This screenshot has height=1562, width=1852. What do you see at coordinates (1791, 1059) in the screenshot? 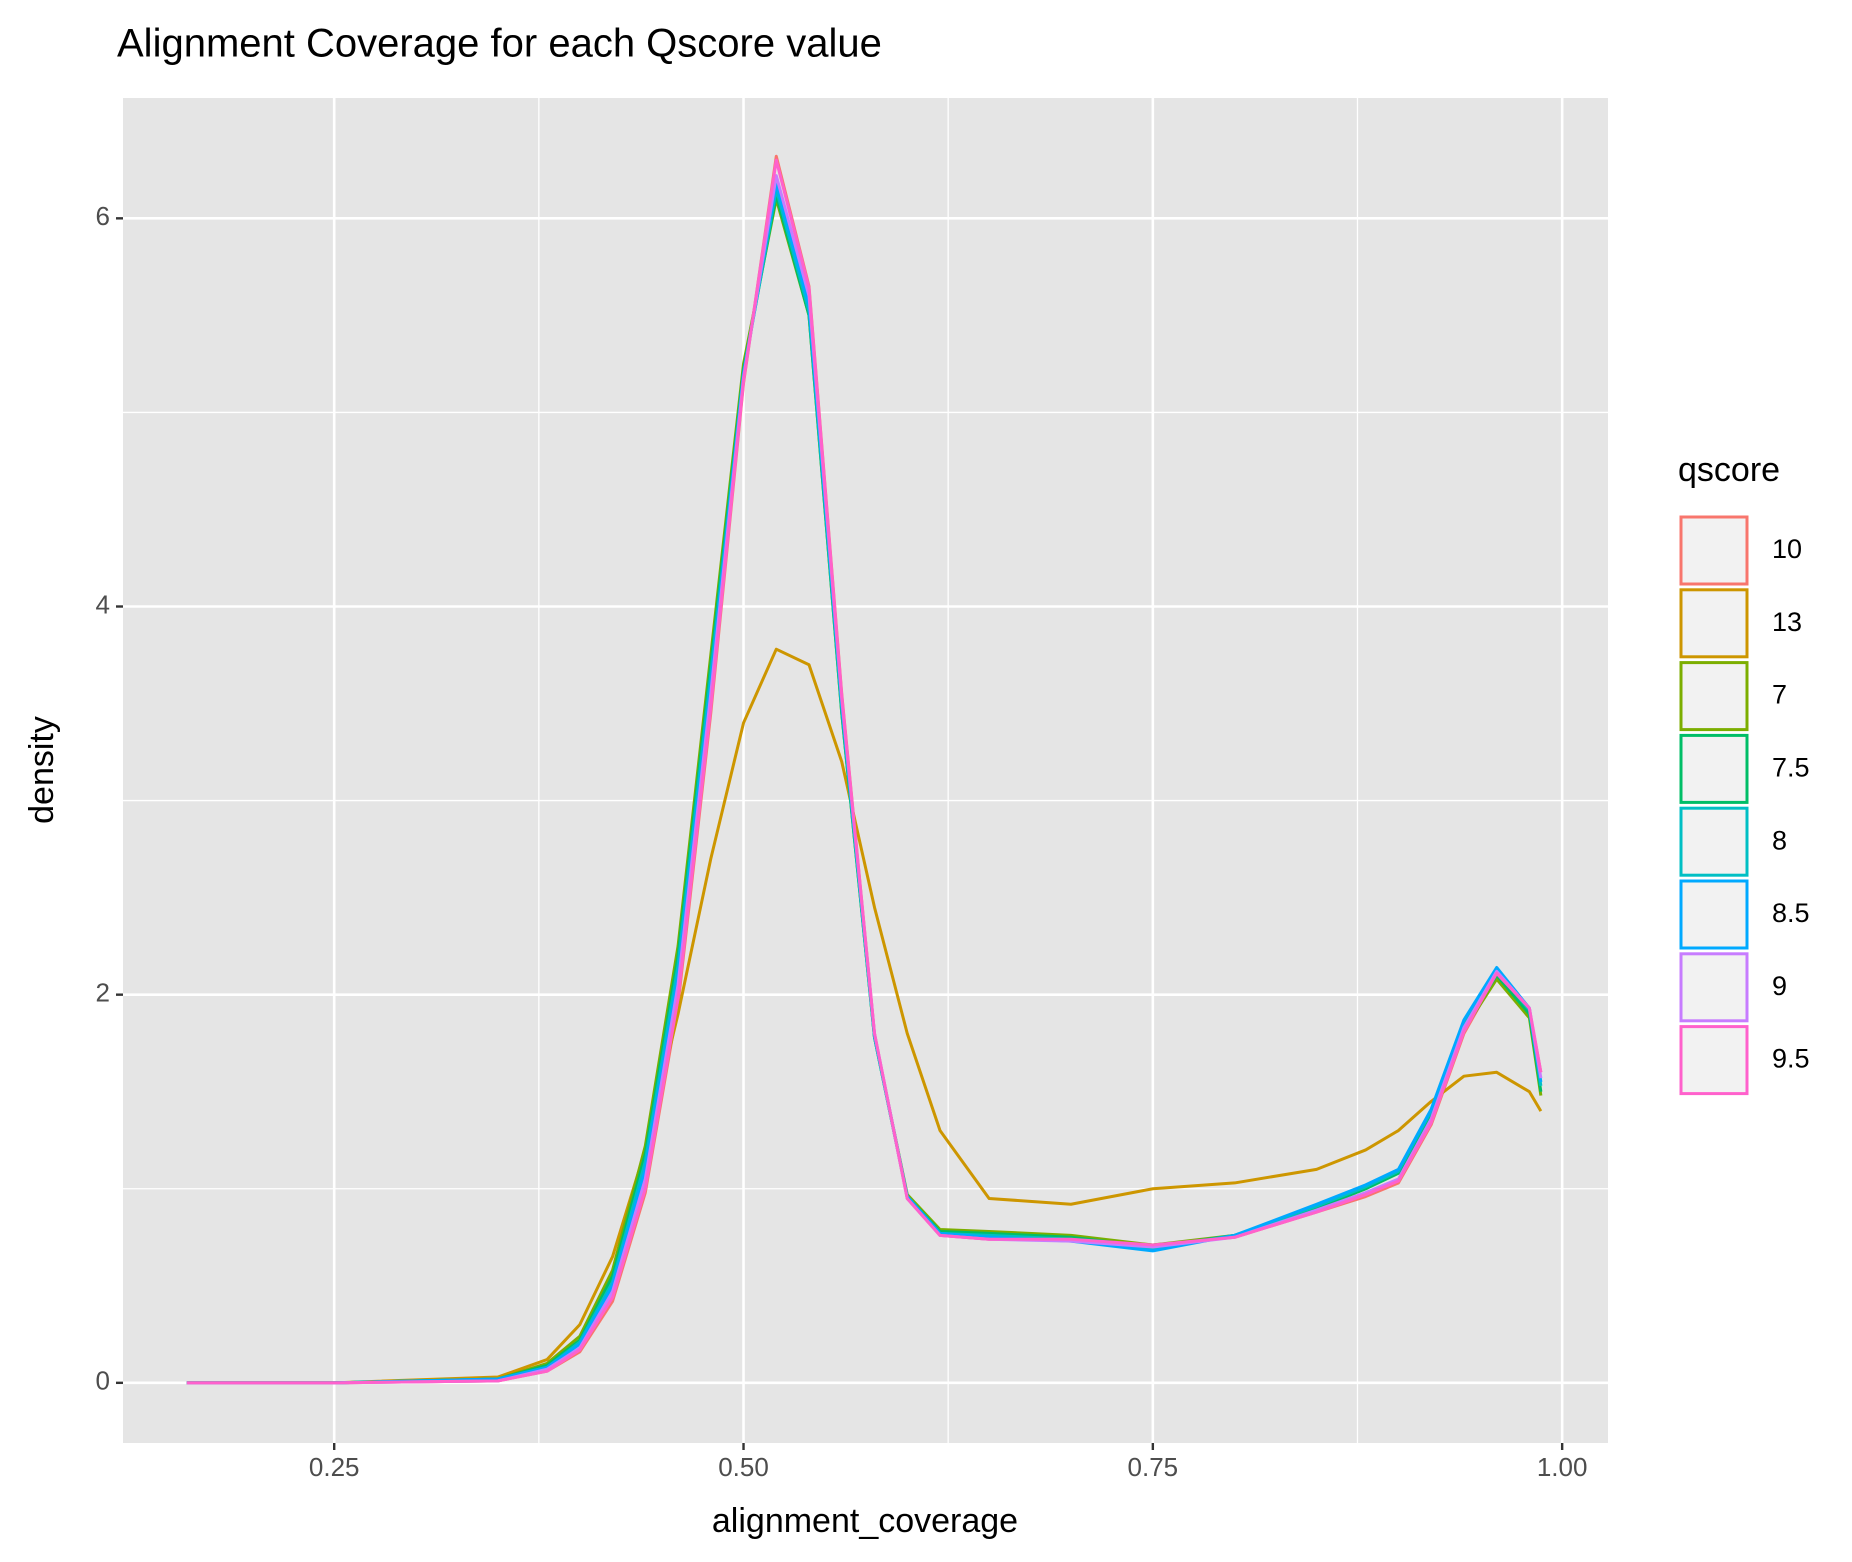
I see `legend-label: 9.5` at bounding box center [1791, 1059].